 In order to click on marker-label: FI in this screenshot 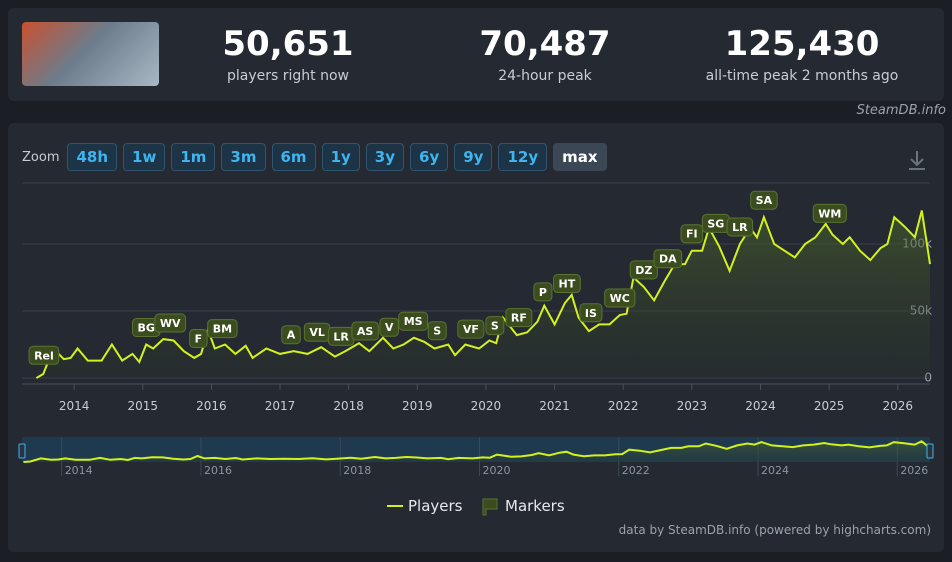, I will do `click(692, 234)`.